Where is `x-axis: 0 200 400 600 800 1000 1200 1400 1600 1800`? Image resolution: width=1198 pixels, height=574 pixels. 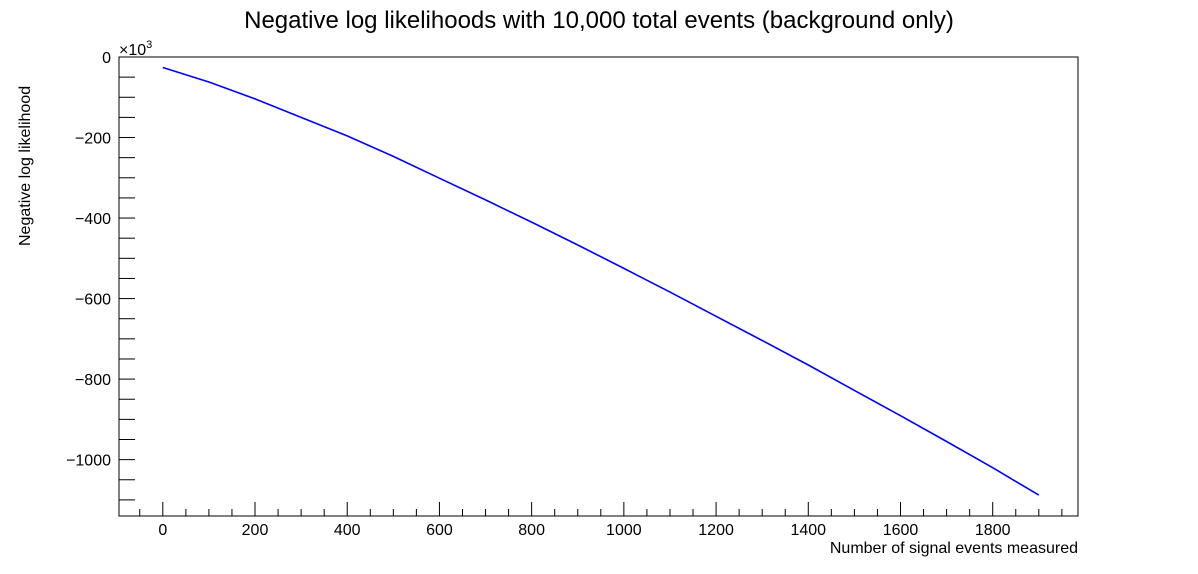 x-axis: 0 200 400 600 800 1000 1200 1400 1600 1800 is located at coordinates (601, 520).